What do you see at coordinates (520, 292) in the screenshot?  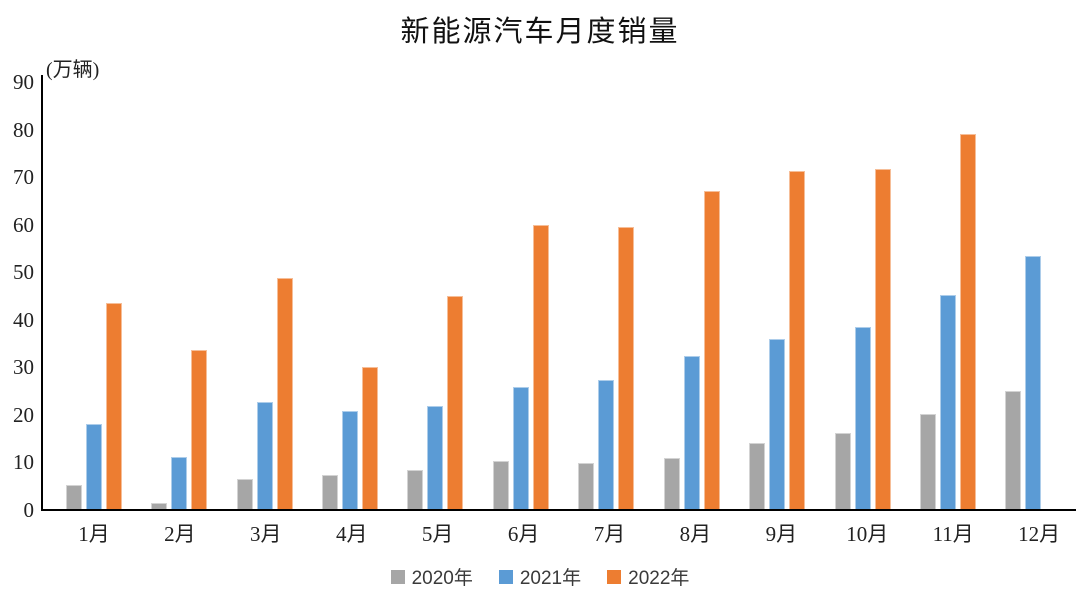 I see `month-group-6月` at bounding box center [520, 292].